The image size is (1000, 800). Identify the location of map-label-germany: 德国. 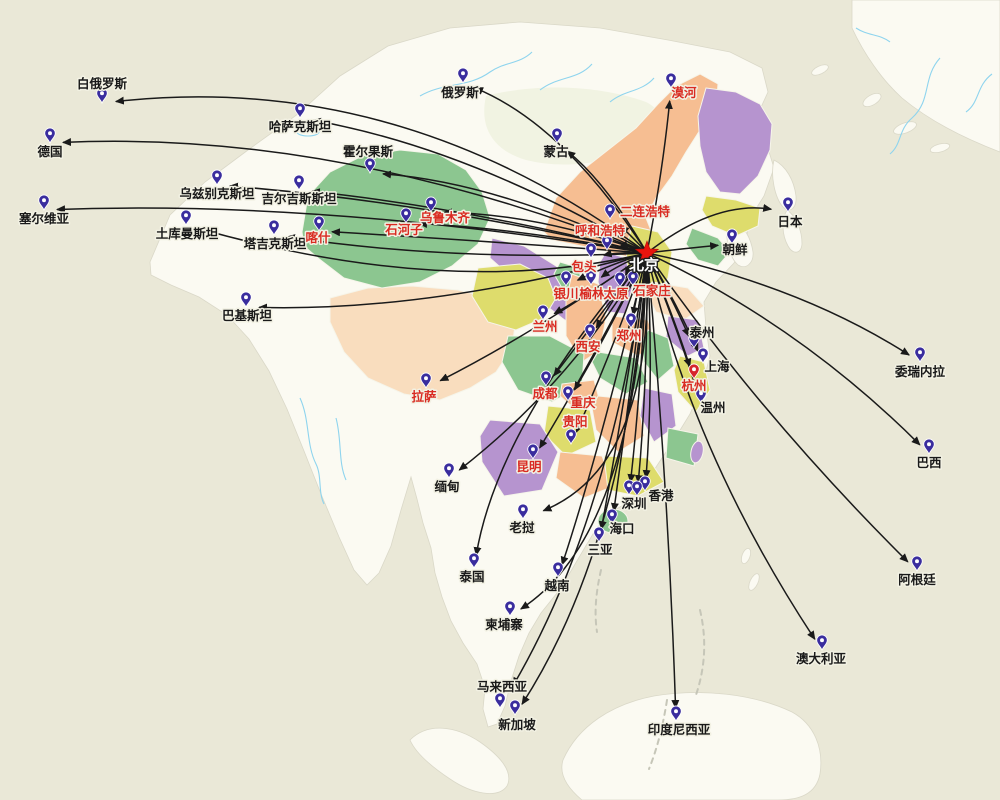
(49, 151).